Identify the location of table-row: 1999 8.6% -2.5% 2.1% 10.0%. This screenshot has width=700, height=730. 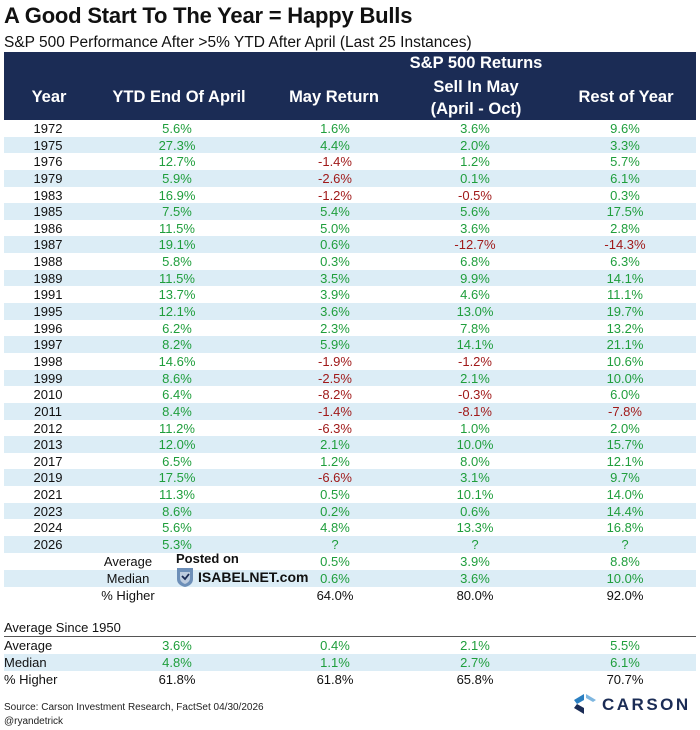
(350, 378).